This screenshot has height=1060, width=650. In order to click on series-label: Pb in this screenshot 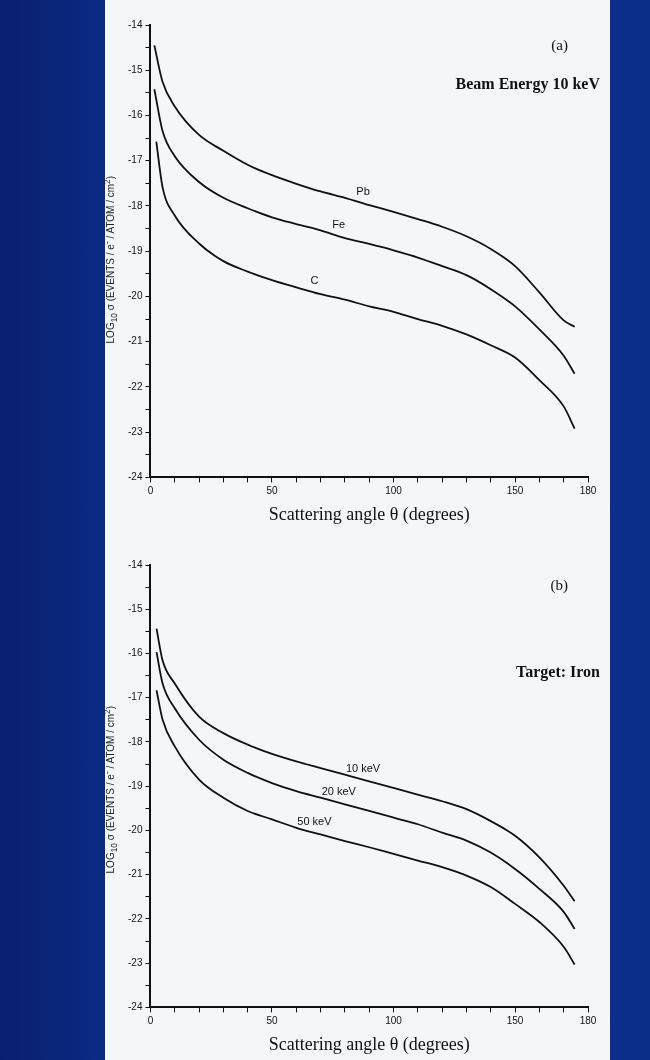, I will do `click(363, 190)`.